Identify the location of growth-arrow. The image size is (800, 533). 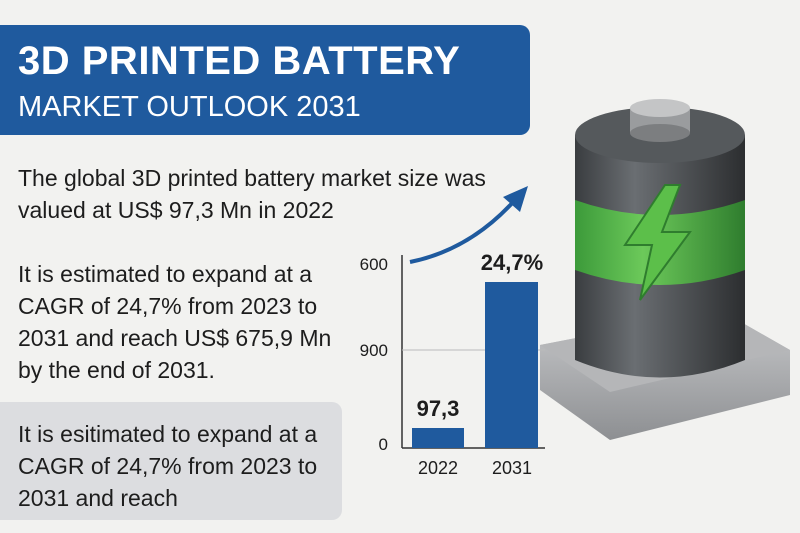
(463, 231).